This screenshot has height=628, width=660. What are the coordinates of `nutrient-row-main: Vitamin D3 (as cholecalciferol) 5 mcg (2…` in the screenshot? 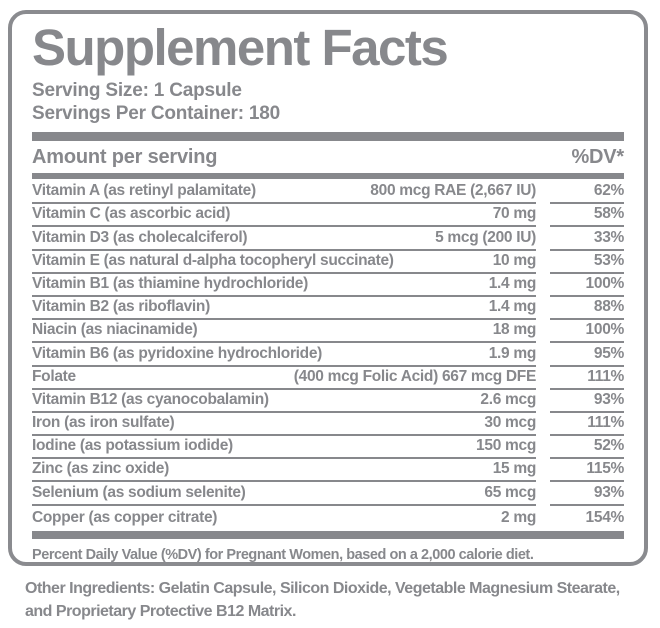 It's located at (284, 239).